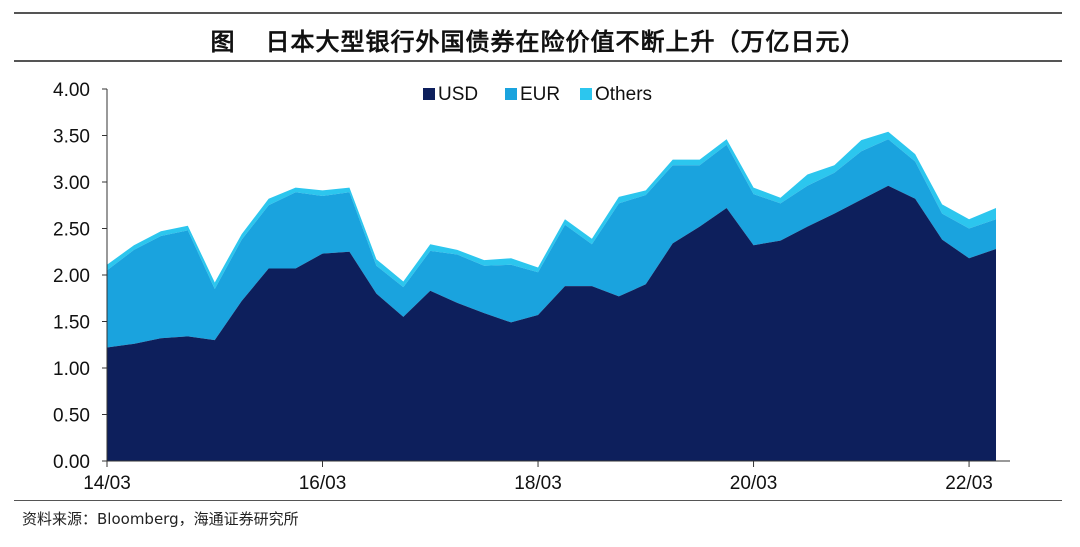 The image size is (1080, 547). I want to click on y-tick-label: 4.00, so click(71, 90).